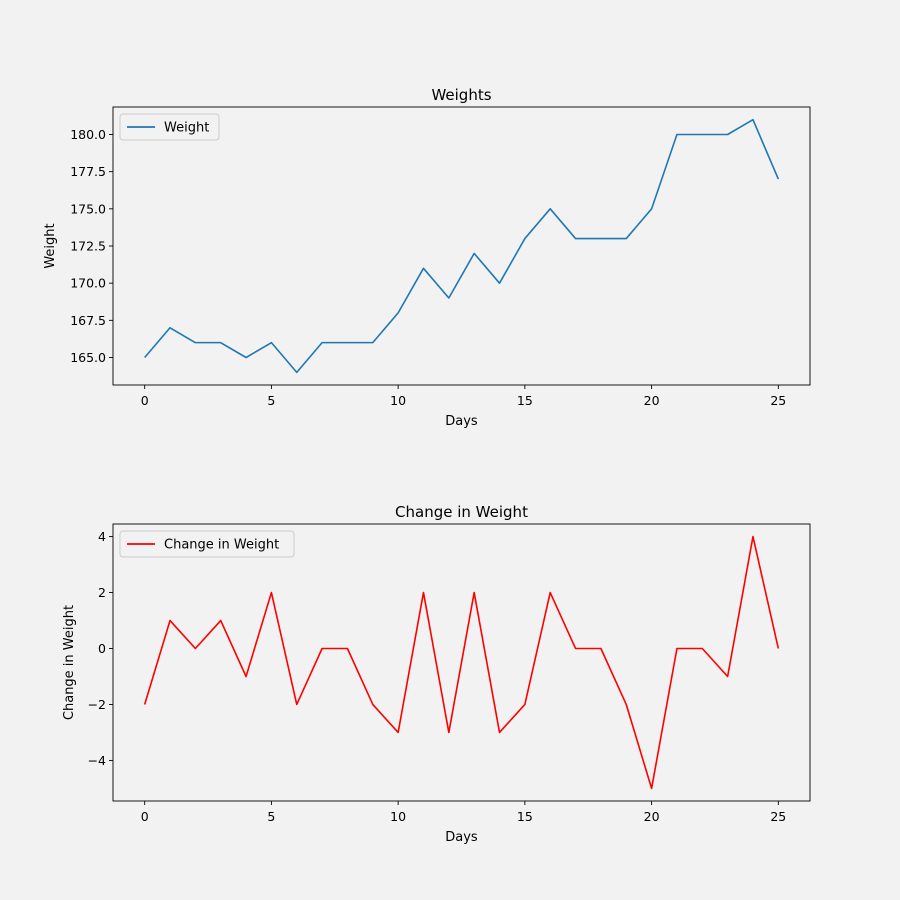 The height and width of the screenshot is (900, 900). Describe the element at coordinates (186, 128) in the screenshot. I see `legend-label: Weight` at that location.